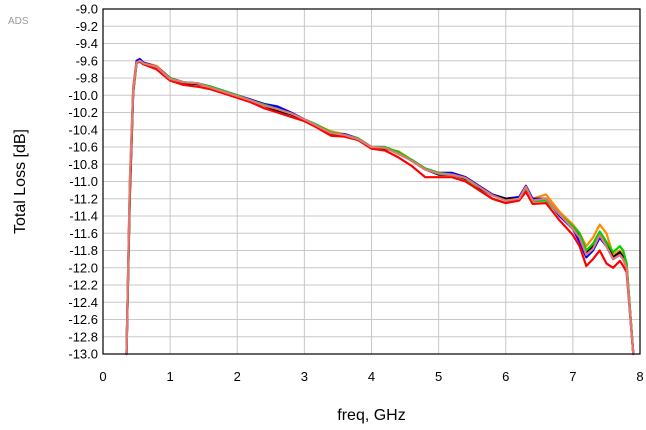  I want to click on y-tick-label: -10.0, so click(83, 95).